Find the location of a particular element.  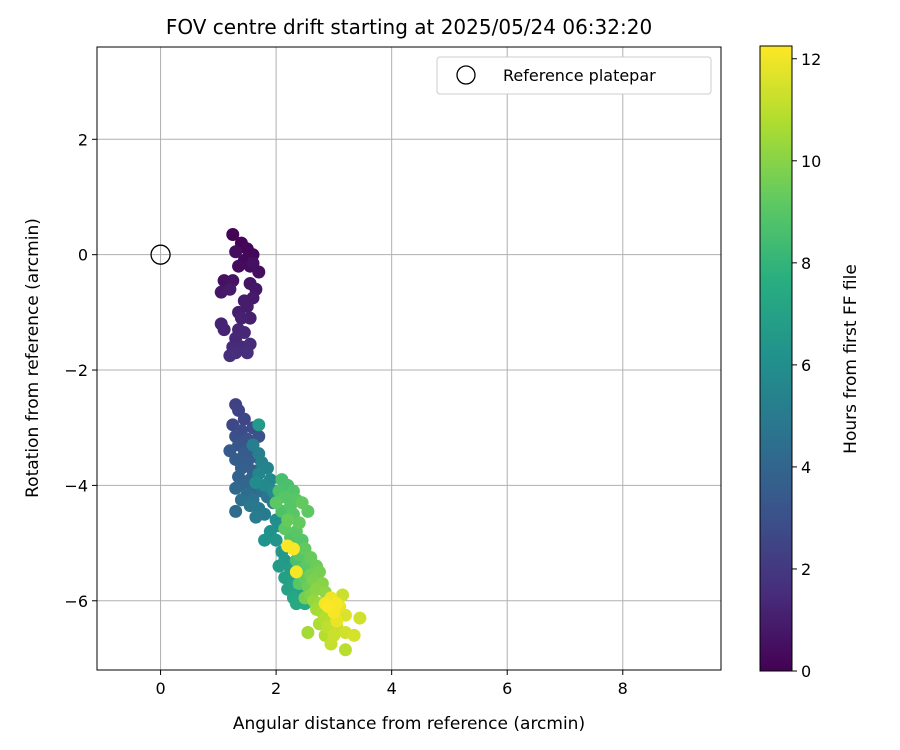

colorbar-tick-label: 6 is located at coordinates (806, 365).